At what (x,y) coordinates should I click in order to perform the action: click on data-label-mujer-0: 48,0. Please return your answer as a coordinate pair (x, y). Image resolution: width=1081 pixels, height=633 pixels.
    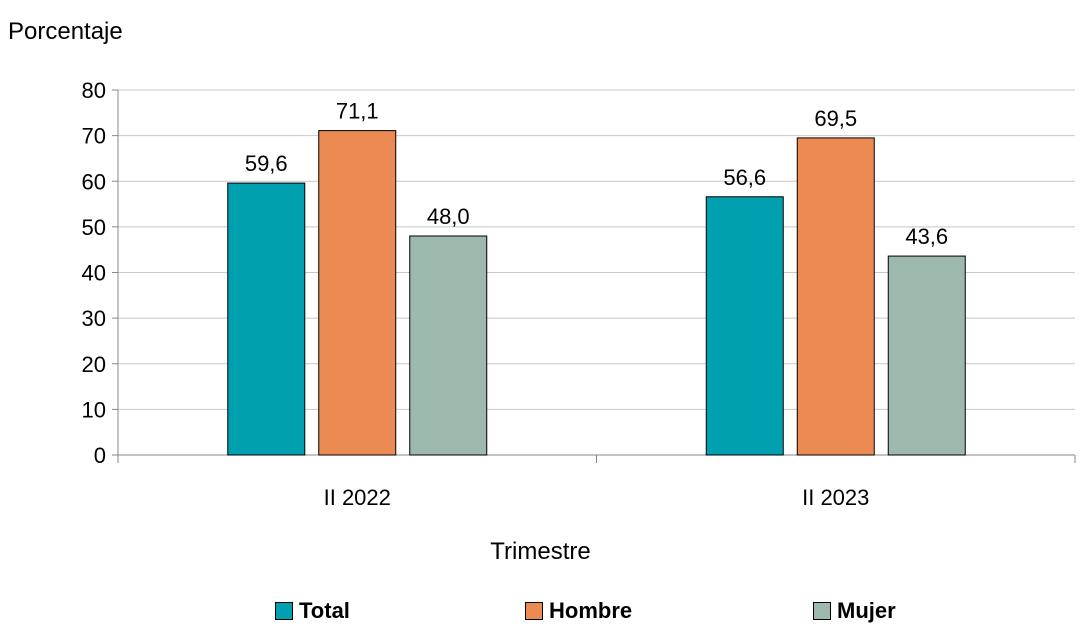
    Looking at the image, I should click on (448, 216).